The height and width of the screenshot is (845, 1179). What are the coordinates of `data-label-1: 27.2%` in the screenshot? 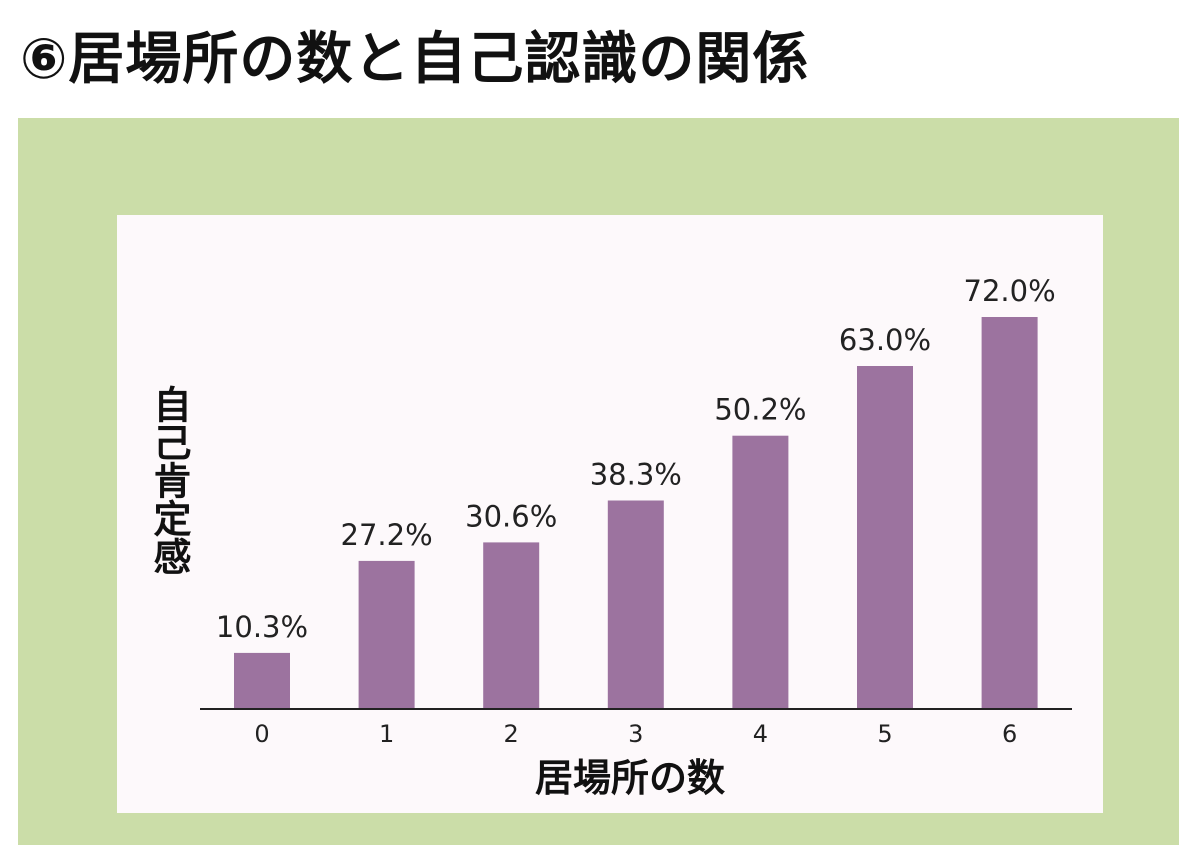 It's located at (387, 535).